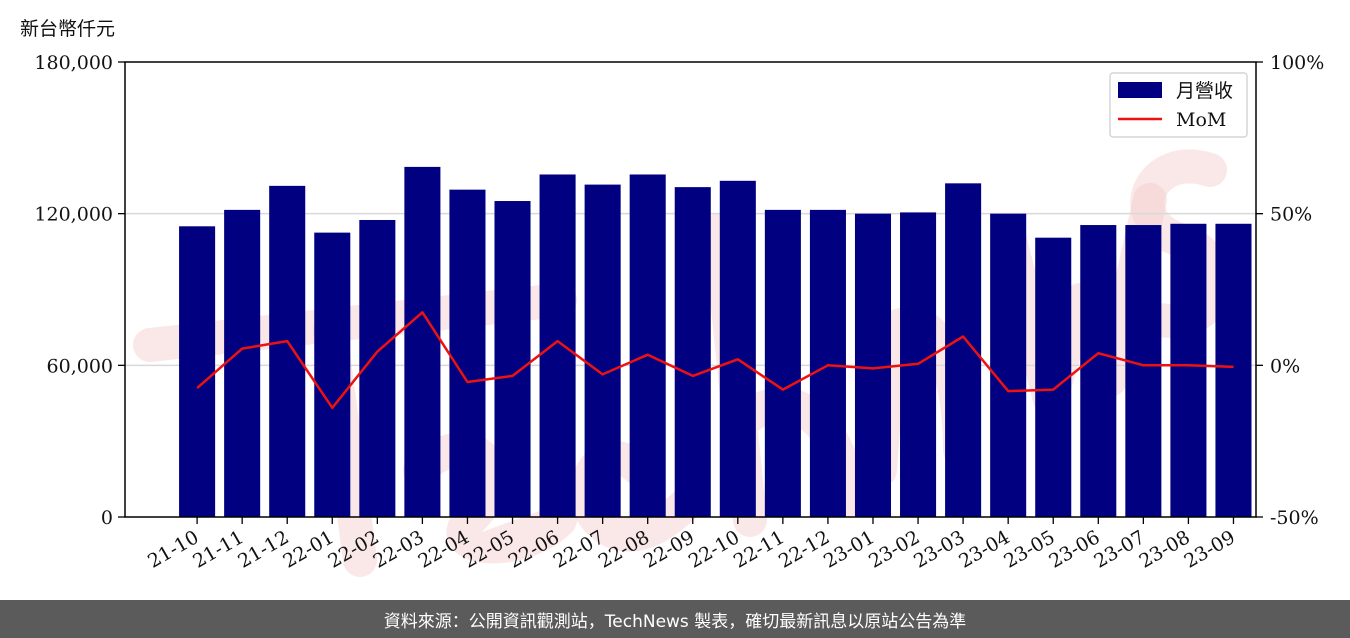 This screenshot has width=1350, height=638. What do you see at coordinates (804, 549) in the screenshot?
I see `x-tick-label: 22-12` at bounding box center [804, 549].